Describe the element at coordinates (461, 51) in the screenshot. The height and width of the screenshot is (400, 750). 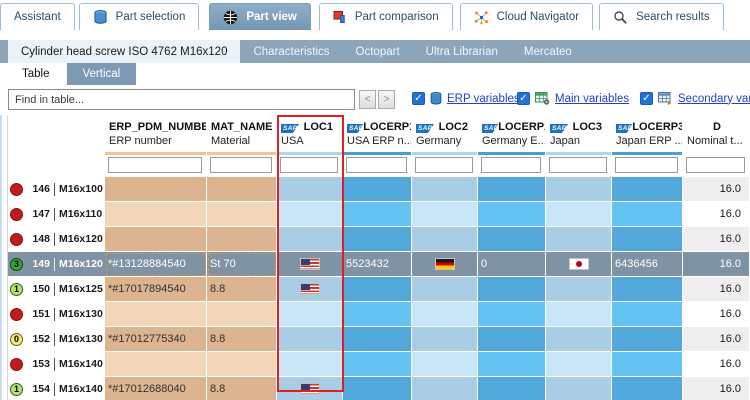
I see `doc-tab-ultra-librarian: Ultra Librarian` at that location.